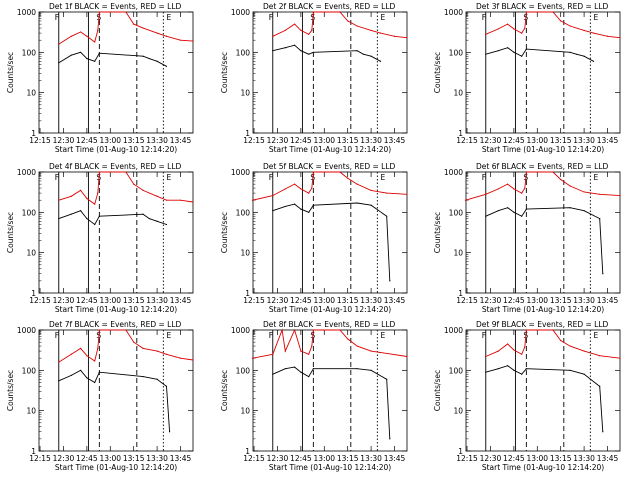  I want to click on panel-title: Det 8f BLACK = Events, RED = LLD, so click(329, 324).